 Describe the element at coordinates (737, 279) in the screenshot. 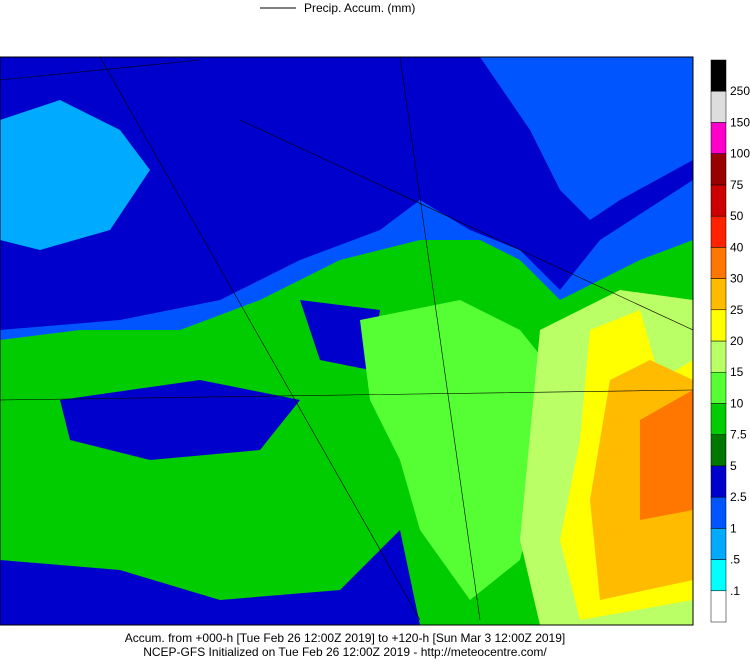

I see `colorbar-label: 30` at that location.